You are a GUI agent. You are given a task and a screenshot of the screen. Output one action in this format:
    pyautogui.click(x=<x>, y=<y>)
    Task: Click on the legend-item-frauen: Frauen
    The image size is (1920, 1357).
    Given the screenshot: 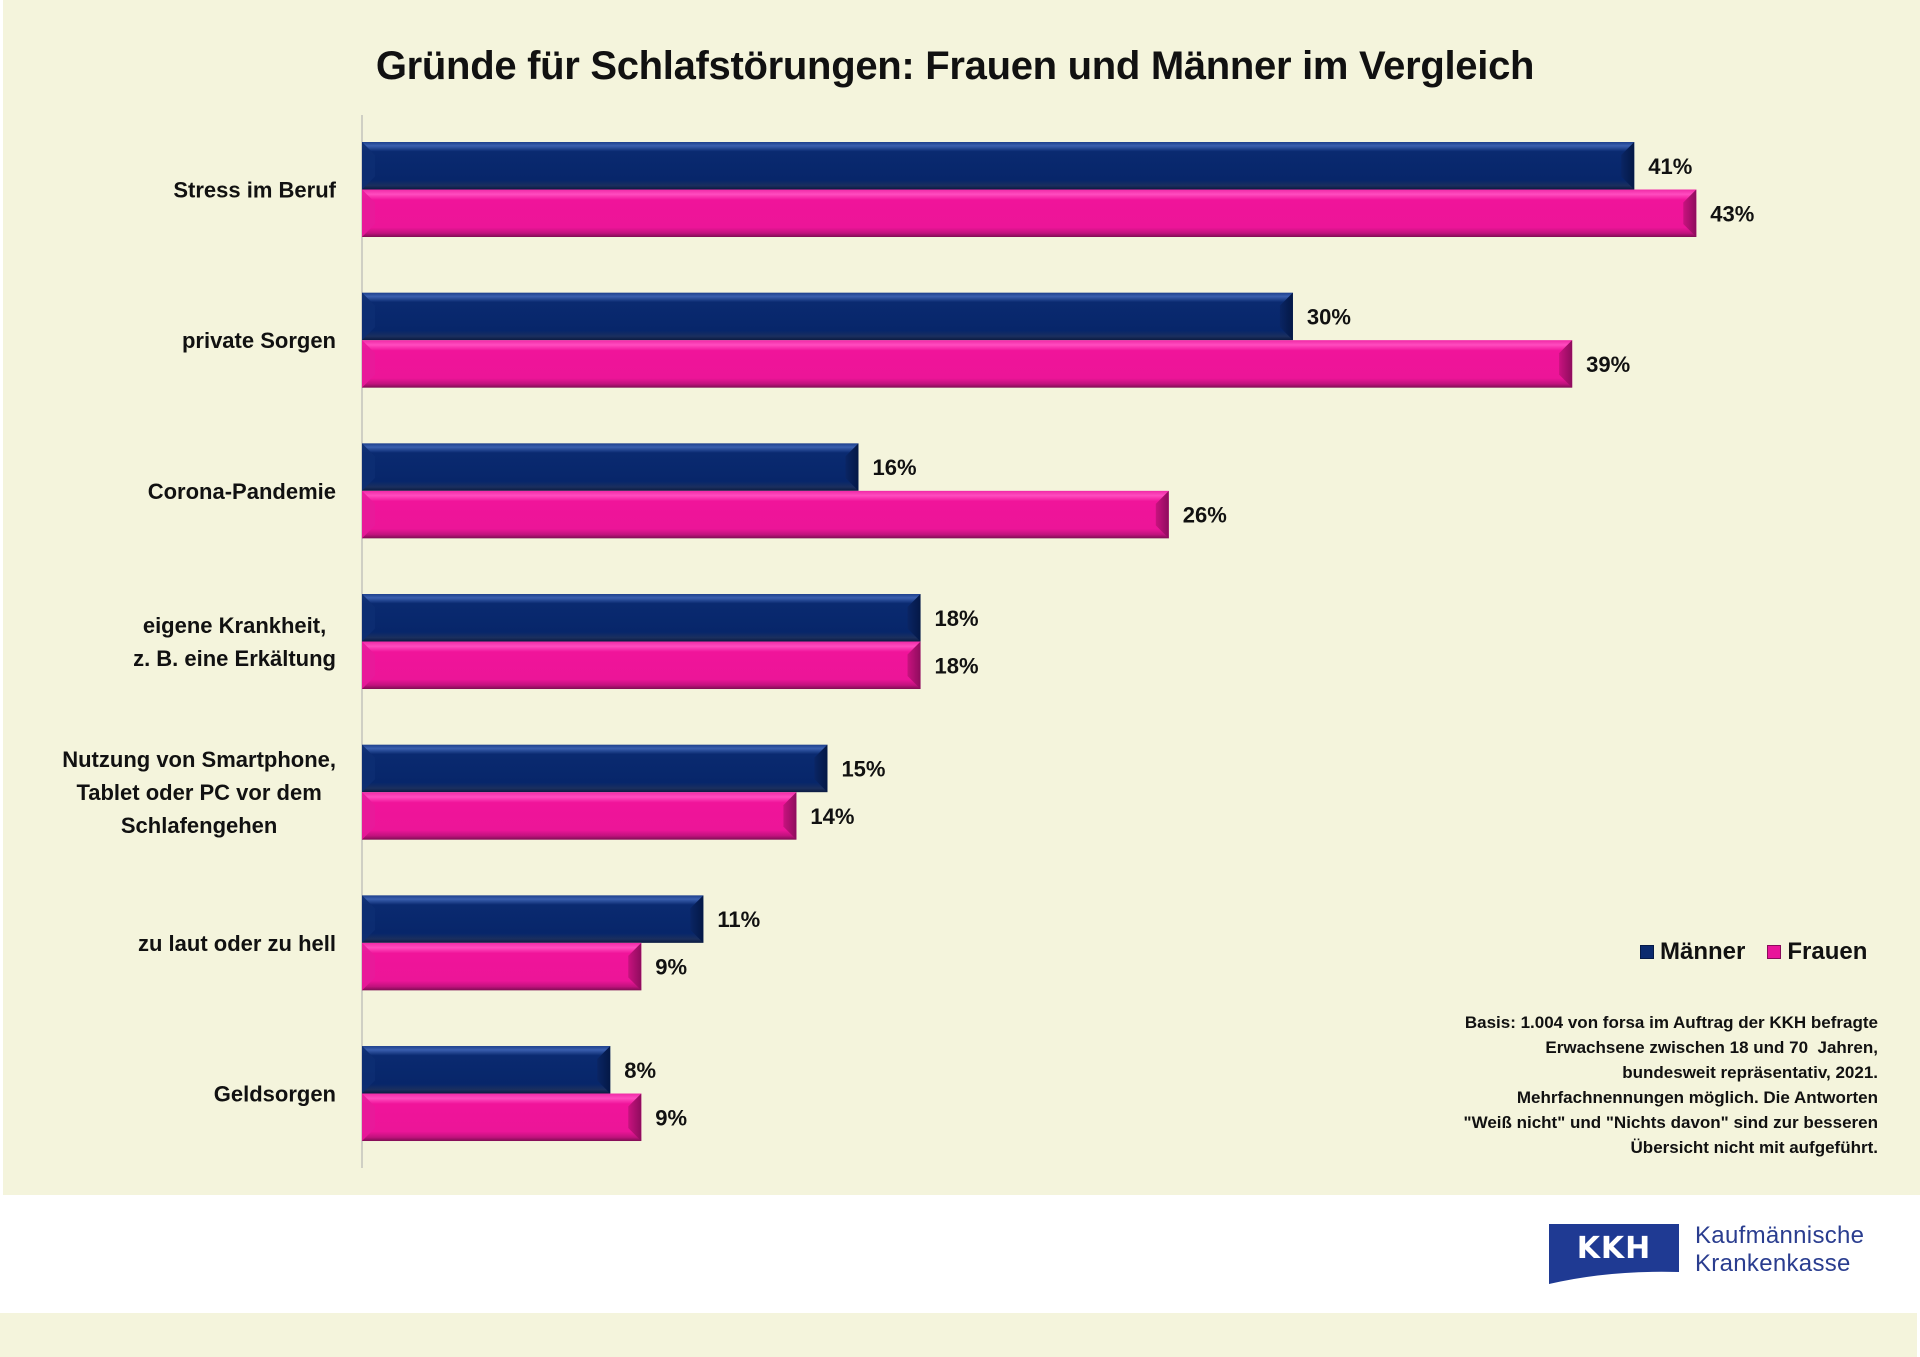 What is the action you would take?
    pyautogui.click(x=1817, y=952)
    